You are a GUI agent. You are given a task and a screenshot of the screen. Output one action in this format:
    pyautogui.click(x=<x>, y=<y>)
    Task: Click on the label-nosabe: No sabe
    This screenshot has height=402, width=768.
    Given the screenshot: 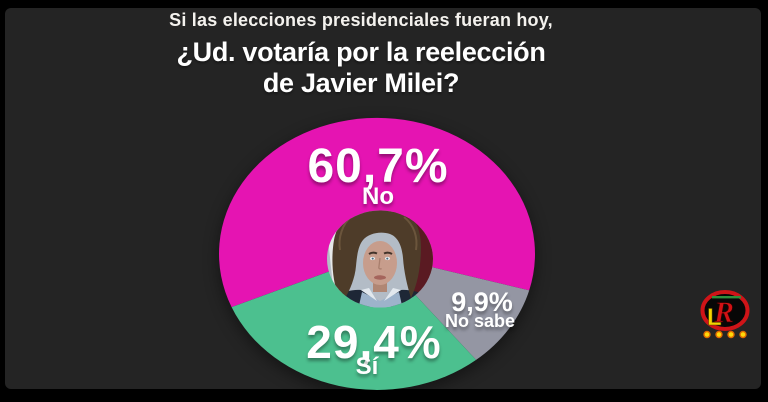 What is the action you would take?
    pyautogui.click(x=480, y=321)
    